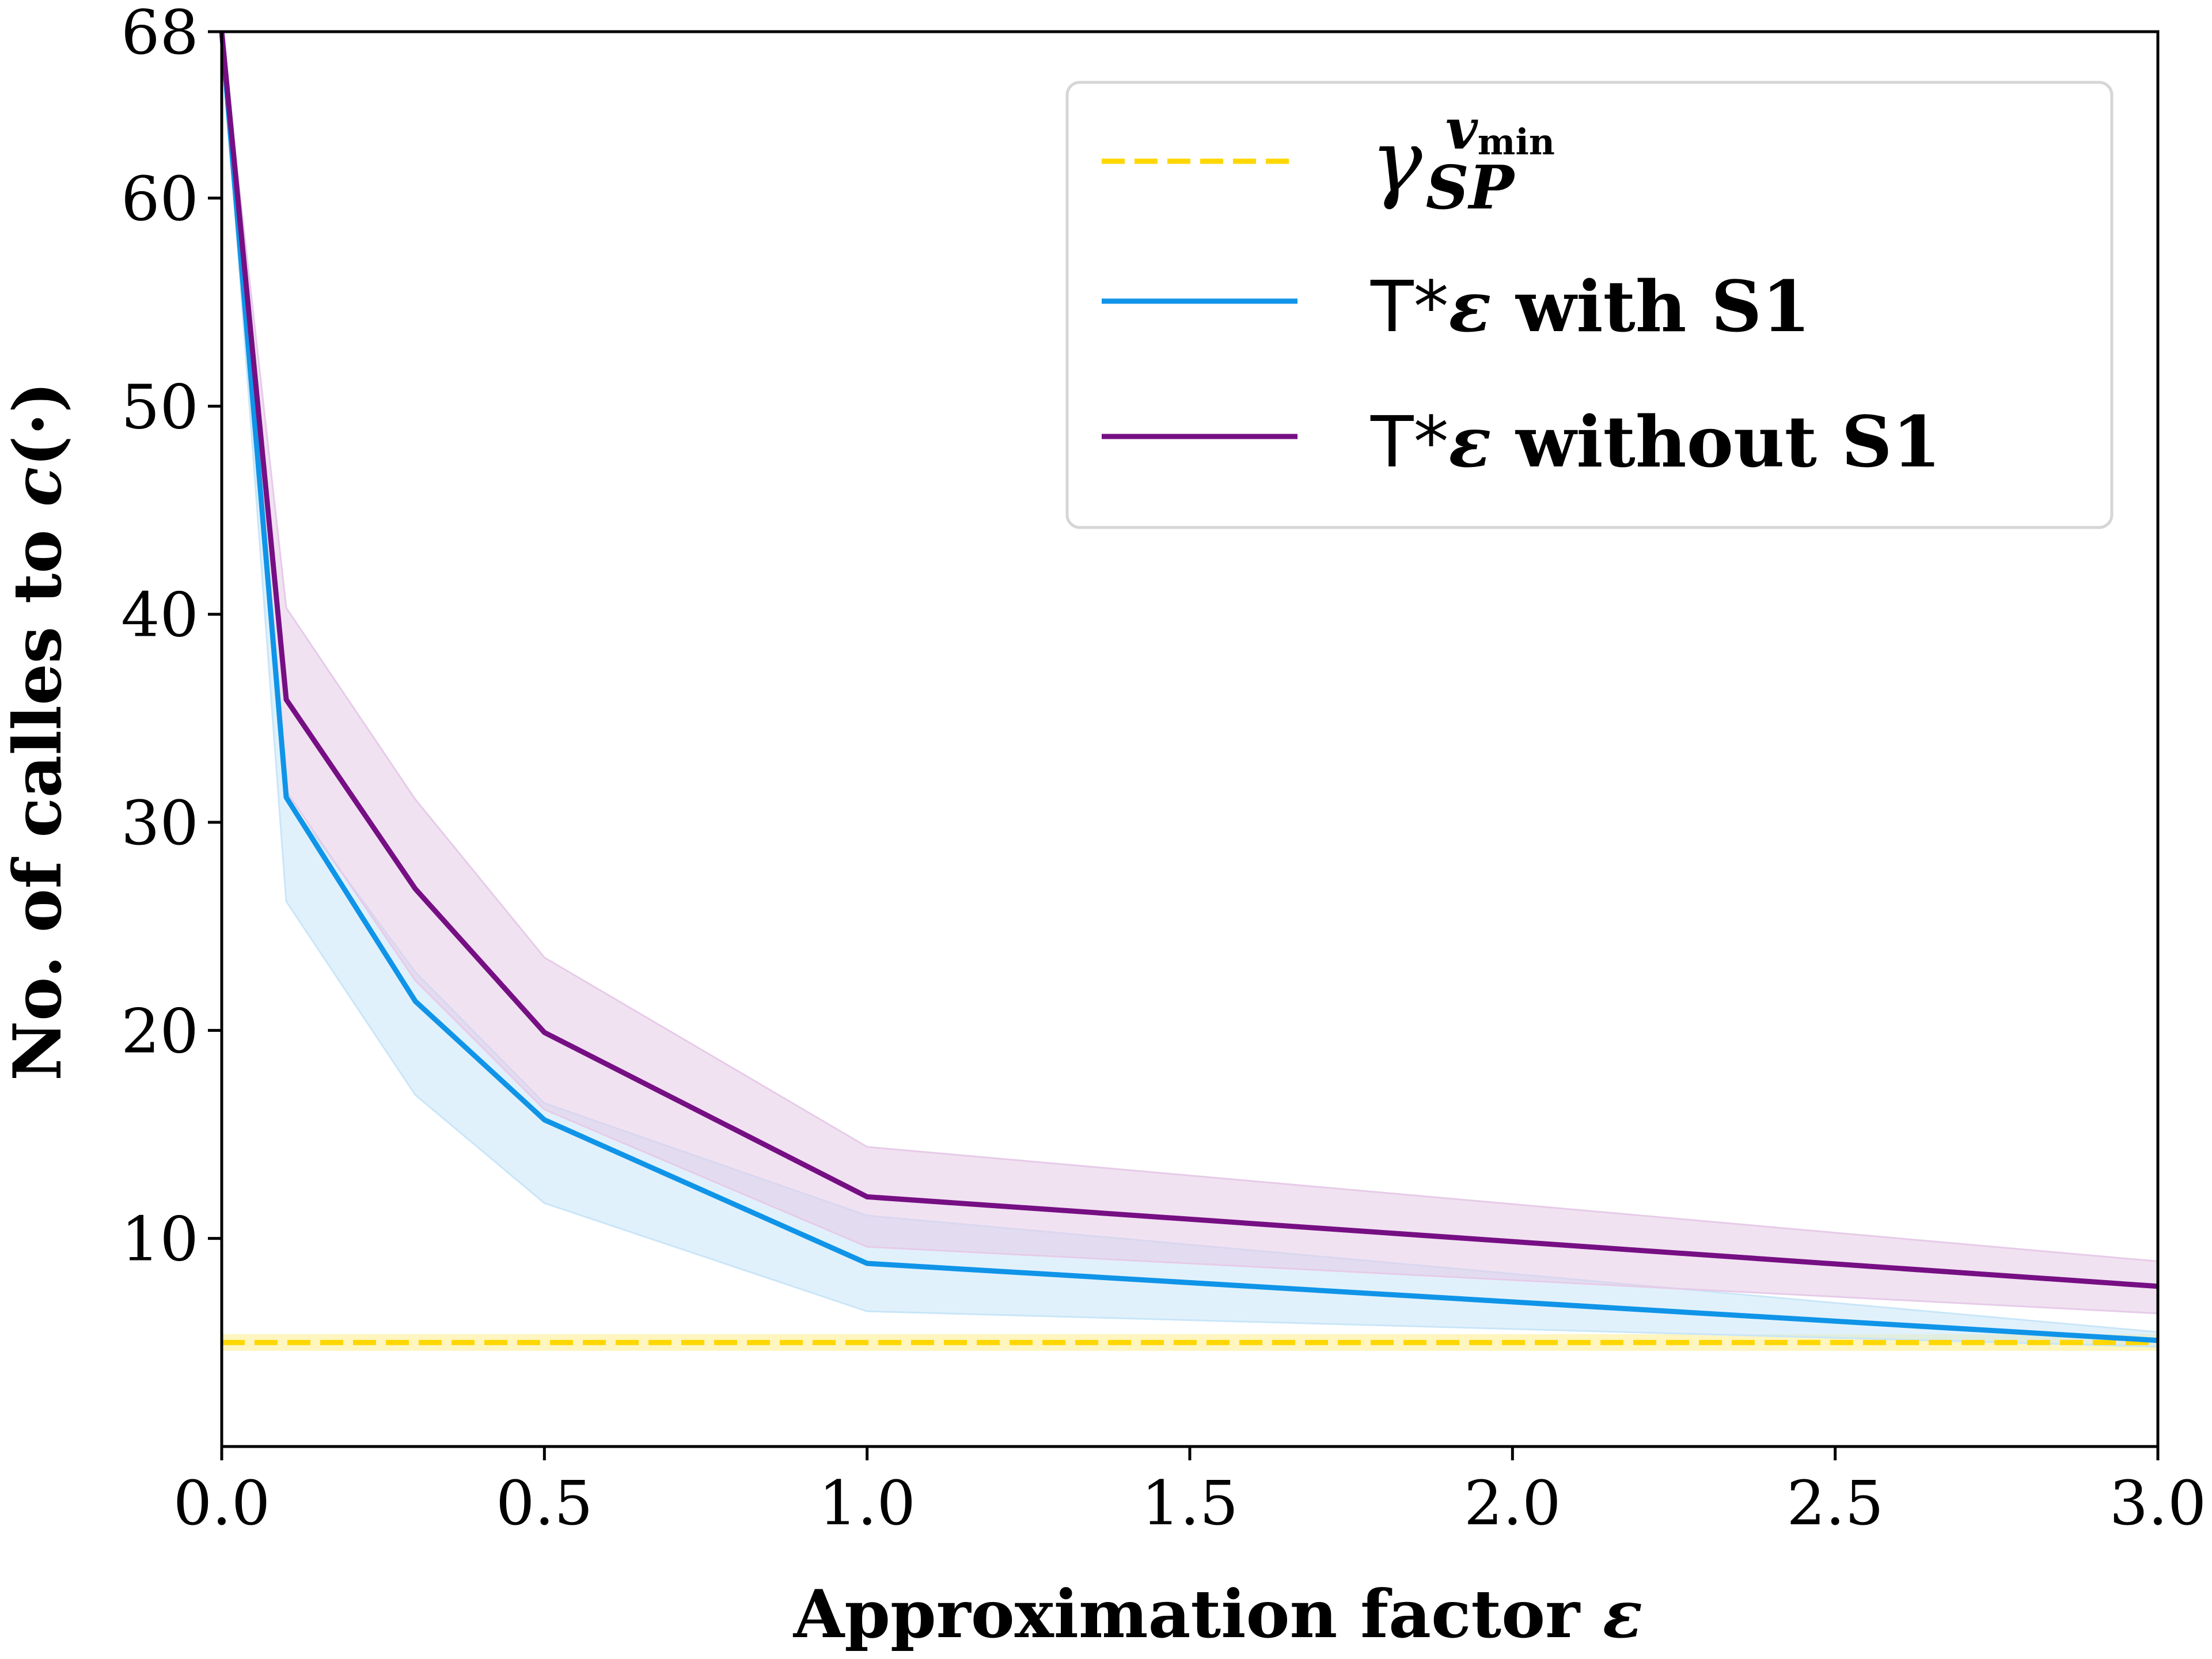  I want to click on y-axis-label: No. of calles to c(·), so click(38, 731).